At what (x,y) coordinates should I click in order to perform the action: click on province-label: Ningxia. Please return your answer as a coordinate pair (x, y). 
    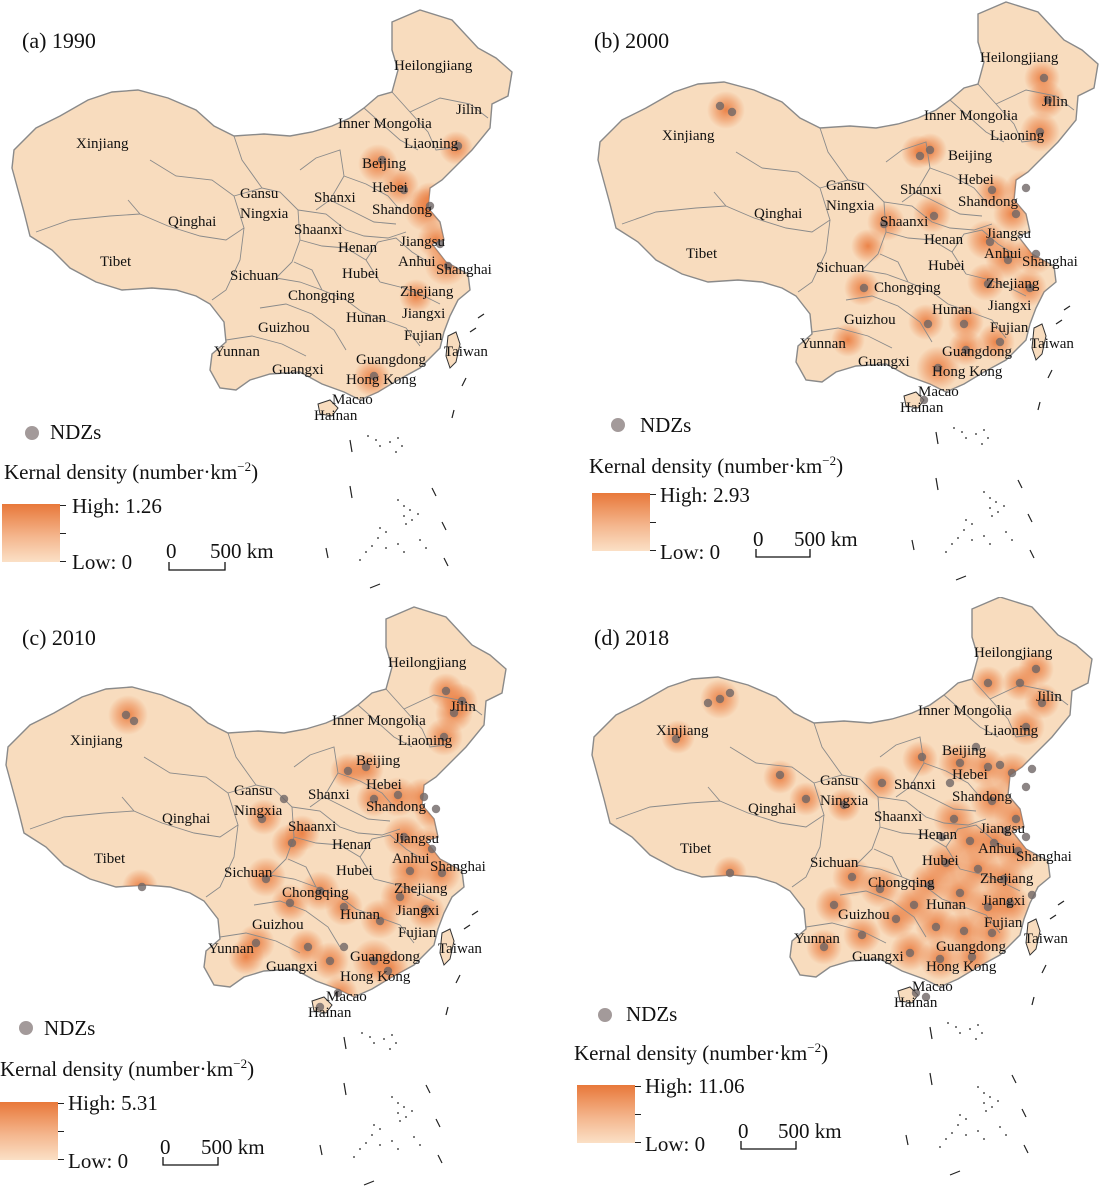
    Looking at the image, I should click on (844, 801).